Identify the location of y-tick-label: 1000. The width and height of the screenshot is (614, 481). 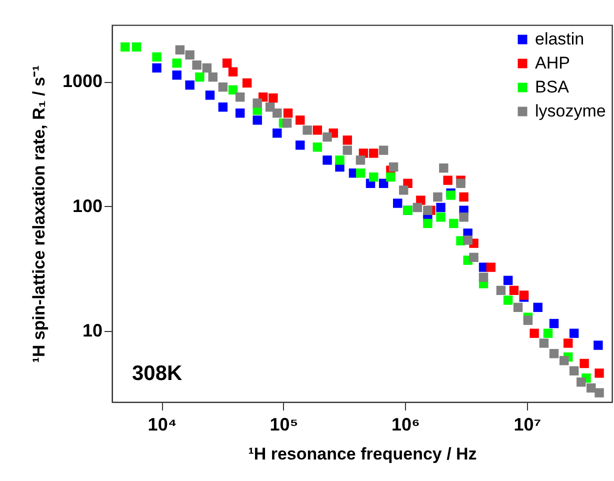
(82, 81).